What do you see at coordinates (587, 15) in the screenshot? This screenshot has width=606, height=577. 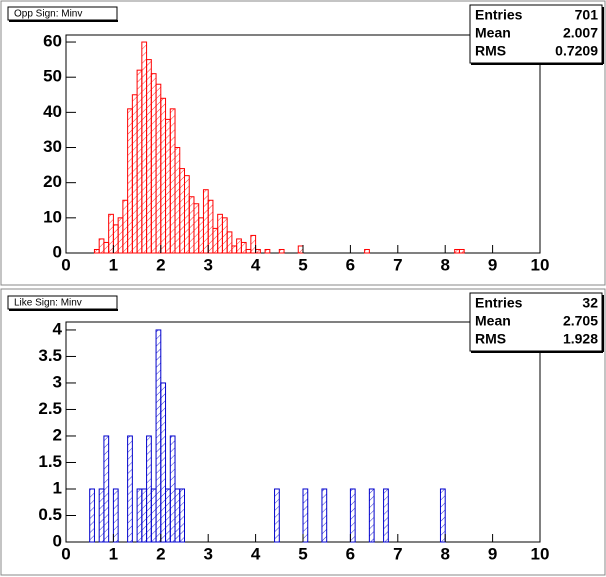 I see `stats-value: 701` at bounding box center [587, 15].